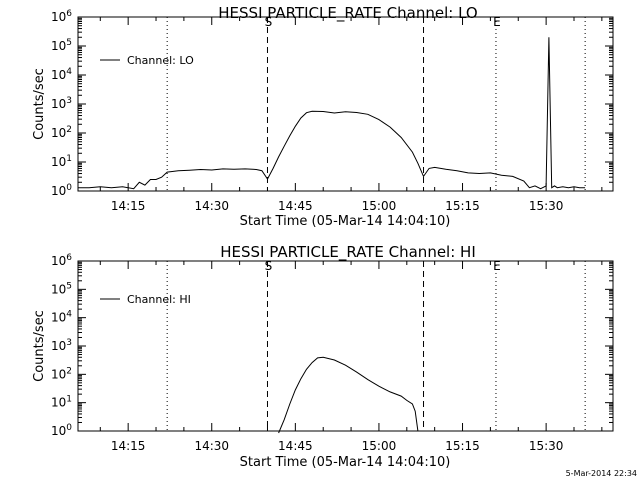 The height and width of the screenshot is (480, 640). I want to click on panel-hi-series-line, so click(348, 395).